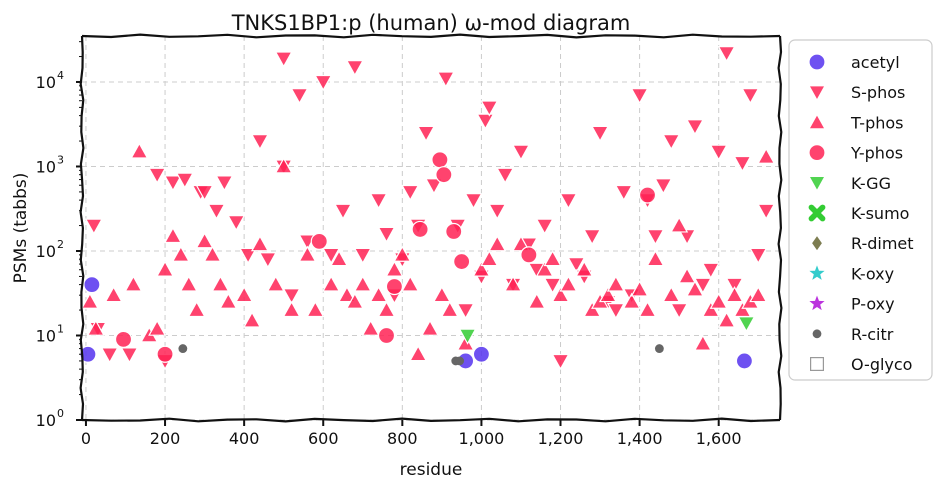  What do you see at coordinates (431, 23) in the screenshot?
I see `chart-title: TNKS1BP1:p (human) ω-mod diagram` at bounding box center [431, 23].